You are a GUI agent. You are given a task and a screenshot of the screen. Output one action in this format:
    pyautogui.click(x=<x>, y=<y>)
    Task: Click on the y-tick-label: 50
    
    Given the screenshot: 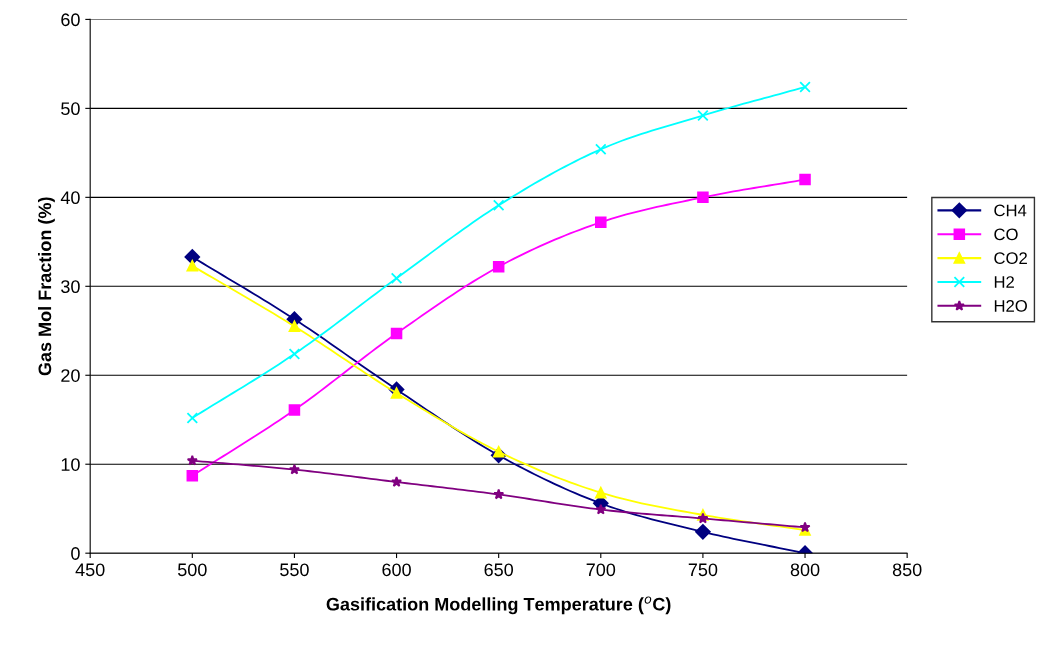 What is the action you would take?
    pyautogui.click(x=70, y=109)
    